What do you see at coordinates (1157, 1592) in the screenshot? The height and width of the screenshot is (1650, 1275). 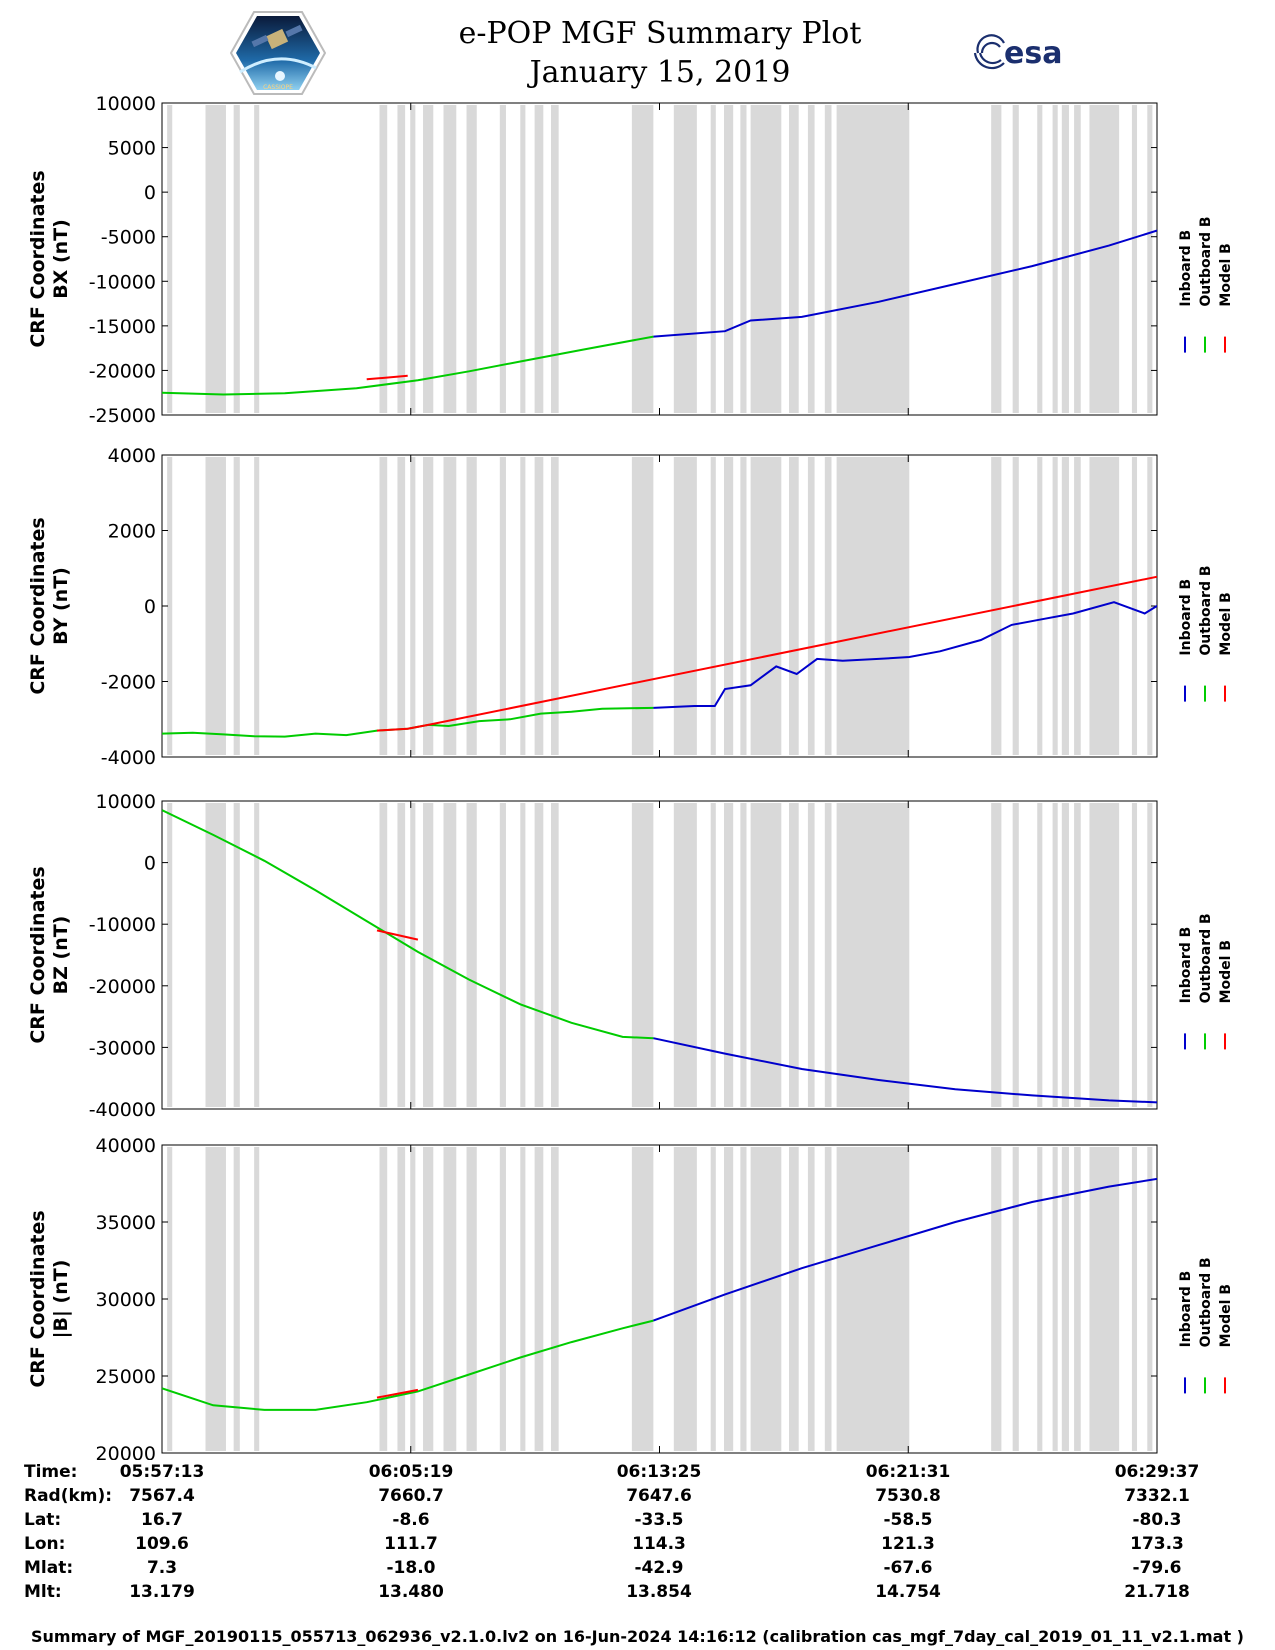 I see `info-cell: 21.718` at bounding box center [1157, 1592].